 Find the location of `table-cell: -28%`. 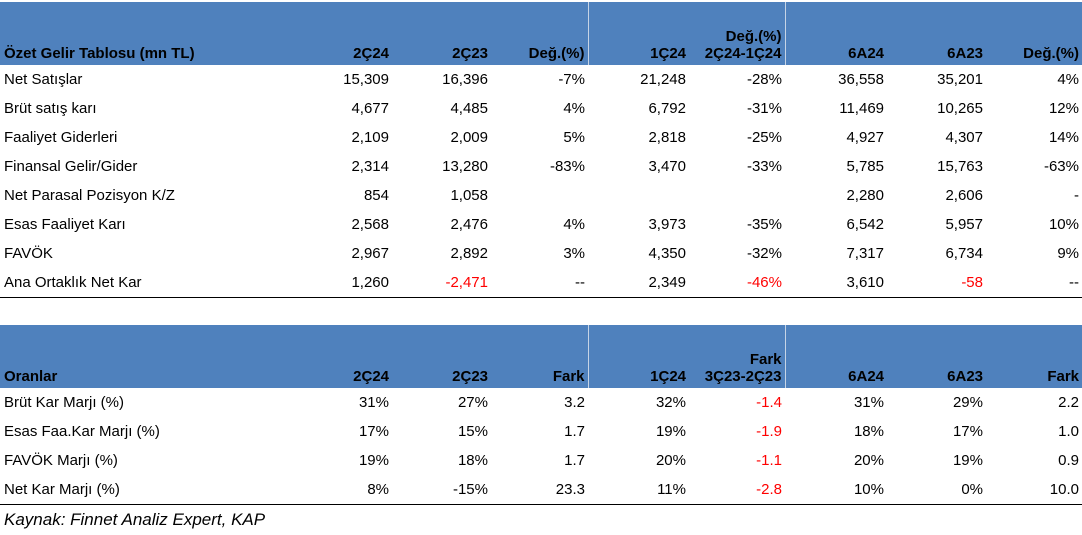

table-cell: -28% is located at coordinates (764, 79).